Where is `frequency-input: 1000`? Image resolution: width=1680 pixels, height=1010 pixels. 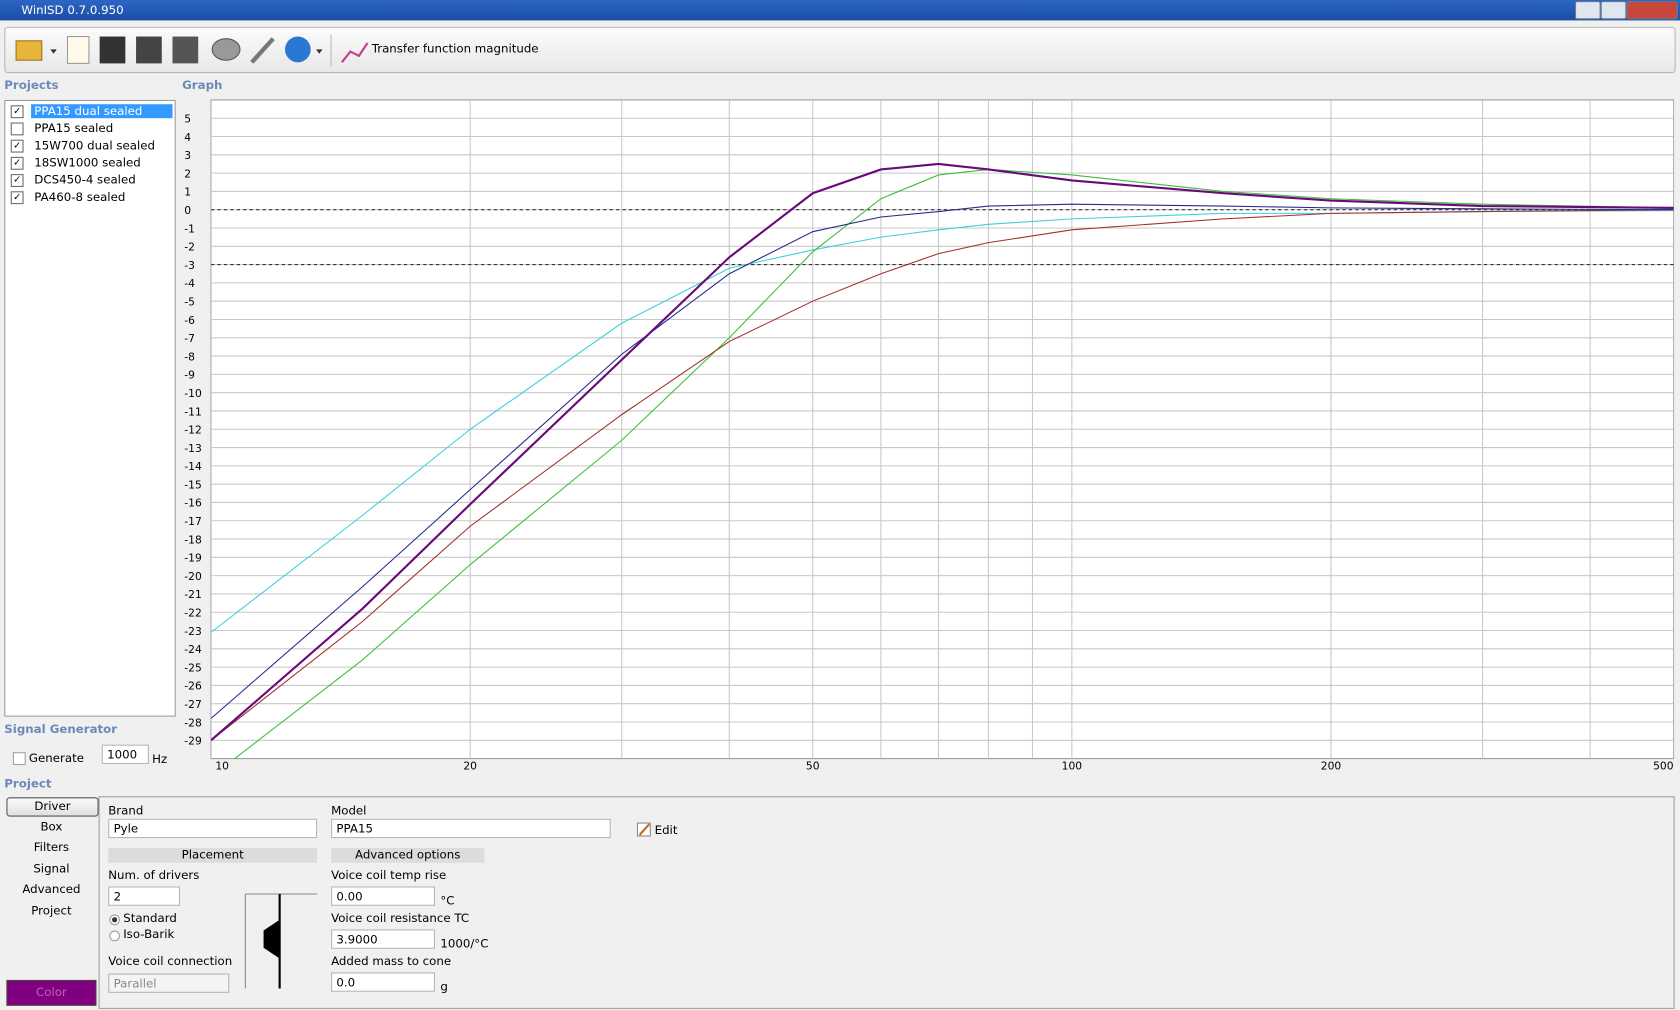 frequency-input: 1000 is located at coordinates (125, 754).